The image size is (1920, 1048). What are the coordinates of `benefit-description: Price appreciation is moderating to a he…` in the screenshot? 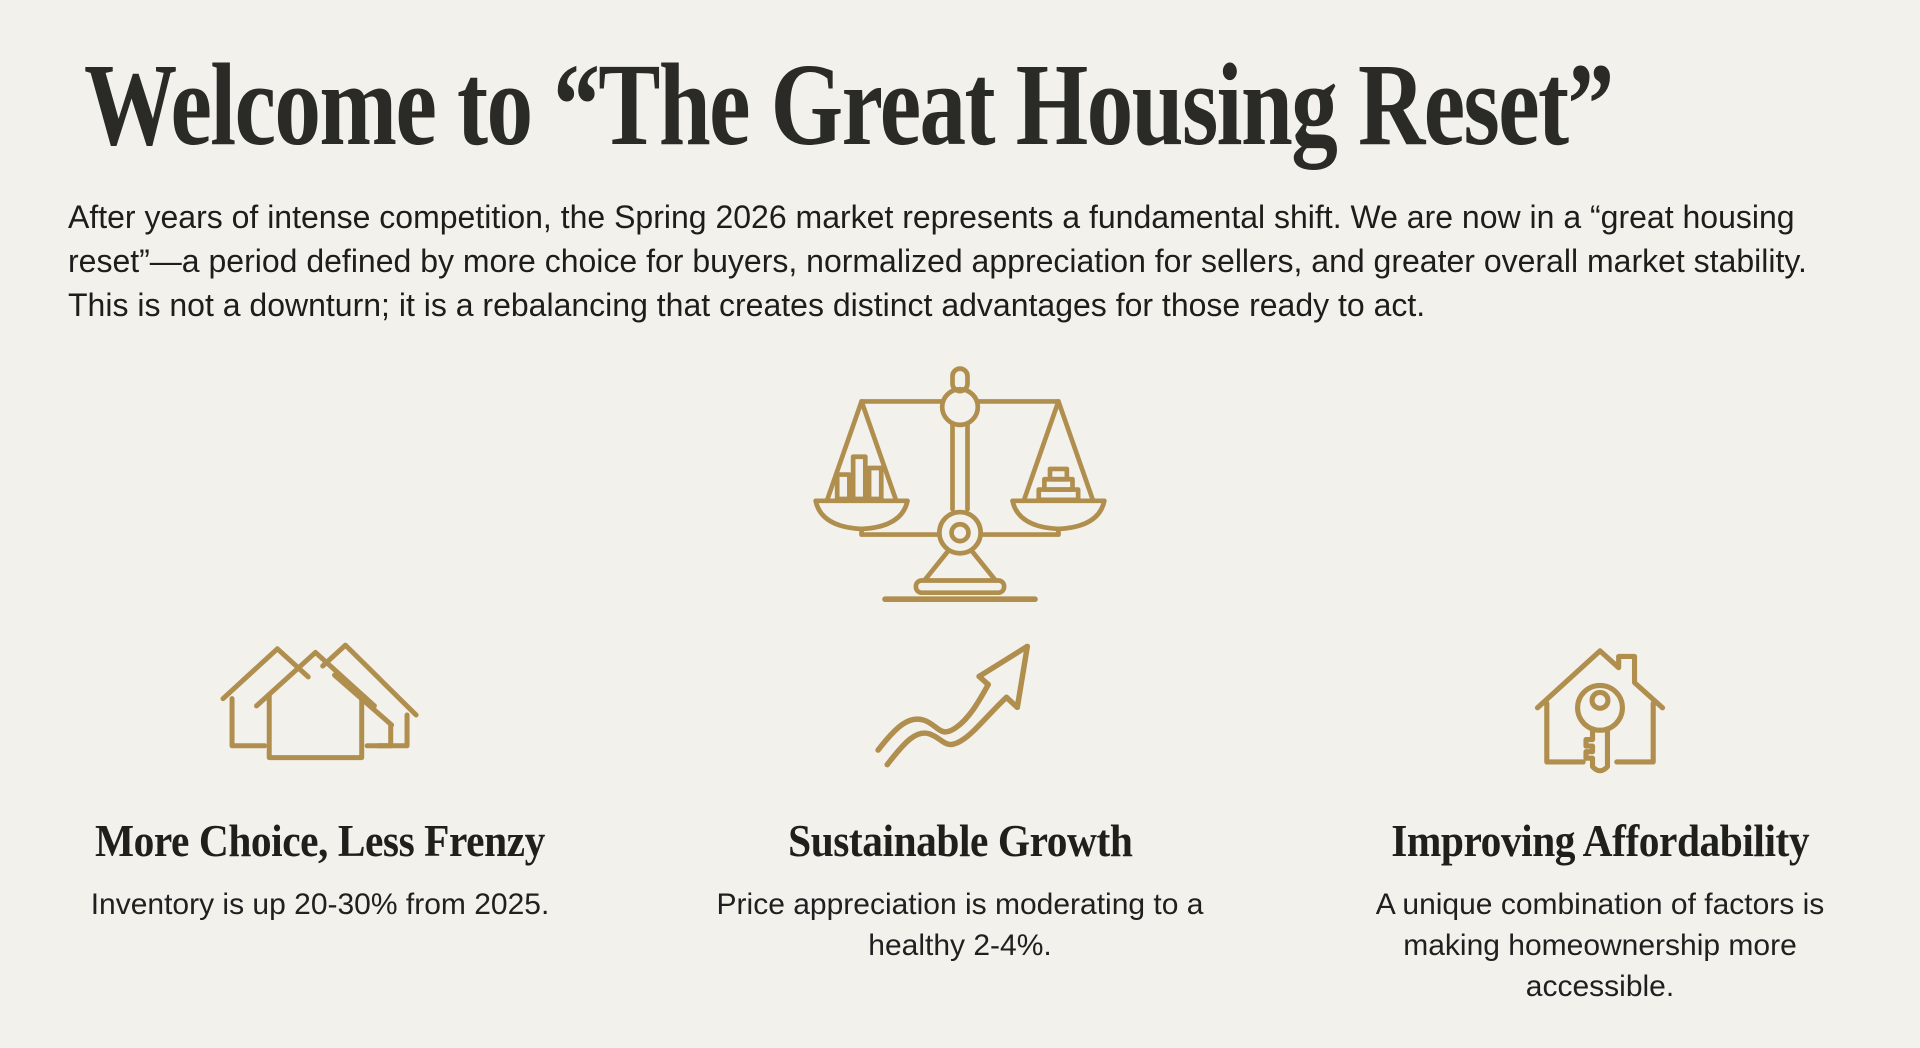 It's located at (960, 925).